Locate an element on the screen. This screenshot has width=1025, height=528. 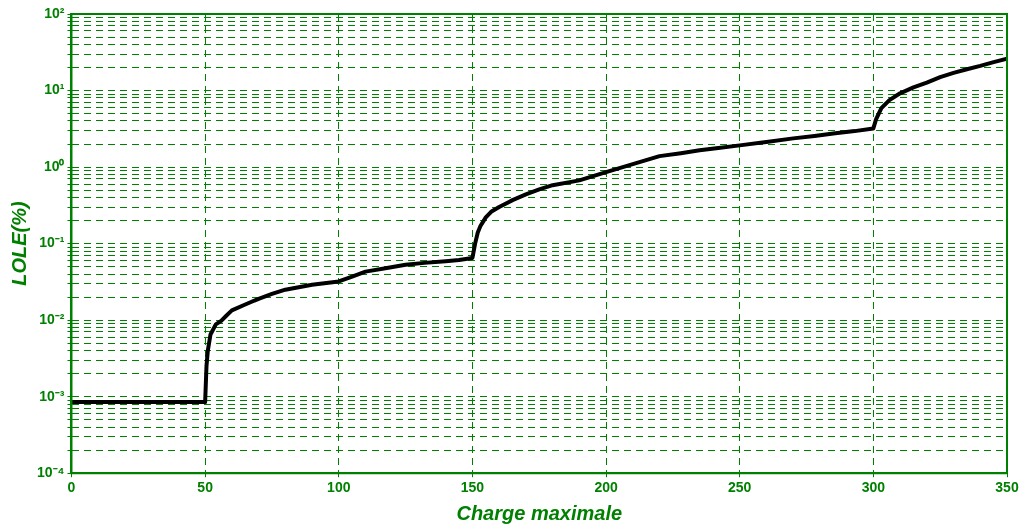
x-tick-label: 250 is located at coordinates (740, 487).